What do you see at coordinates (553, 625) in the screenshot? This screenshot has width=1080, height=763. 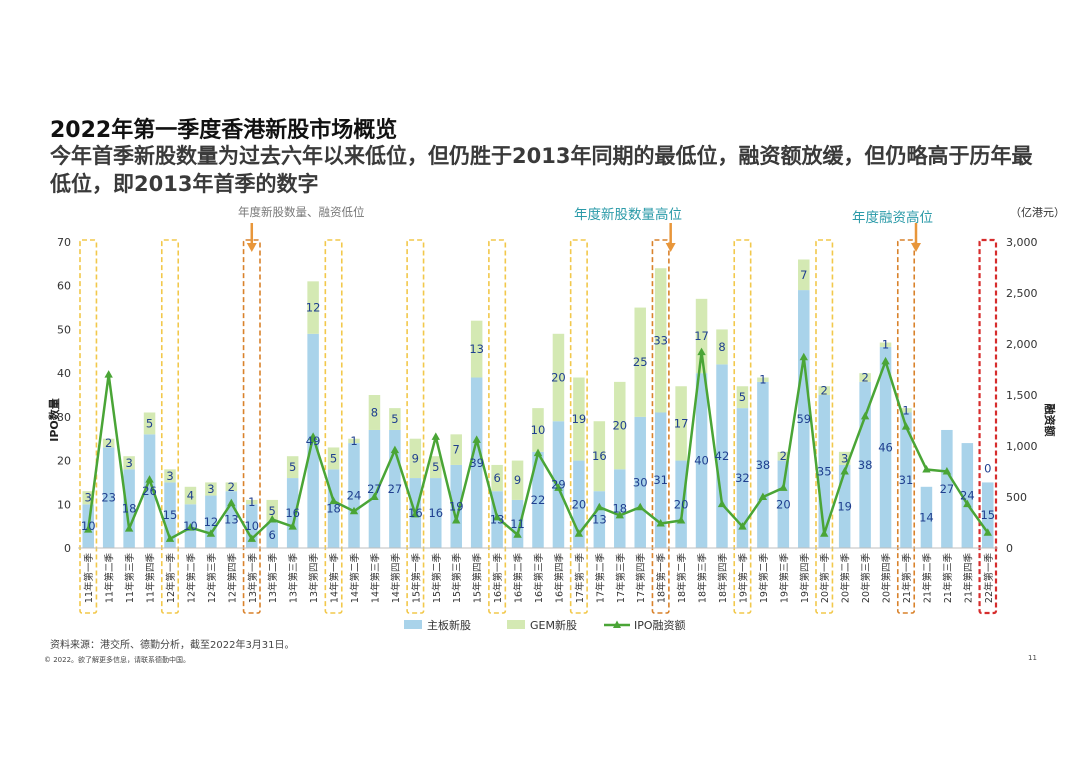 I see `legend-label-gem: GEM新股` at bounding box center [553, 625].